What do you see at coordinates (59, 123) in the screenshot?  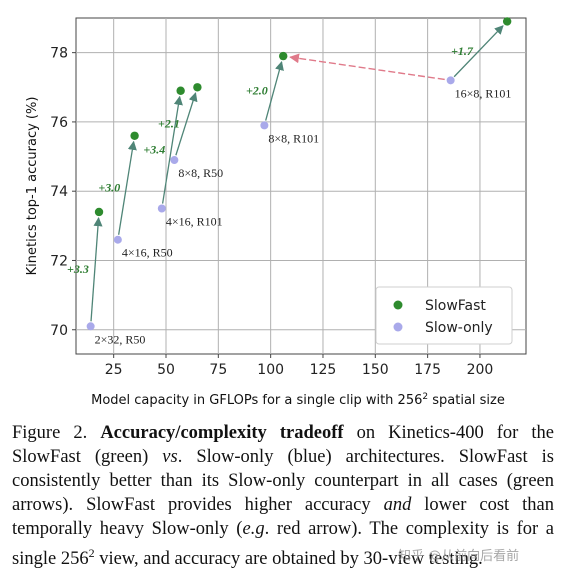 I see `y-tick-label: 76` at bounding box center [59, 123].